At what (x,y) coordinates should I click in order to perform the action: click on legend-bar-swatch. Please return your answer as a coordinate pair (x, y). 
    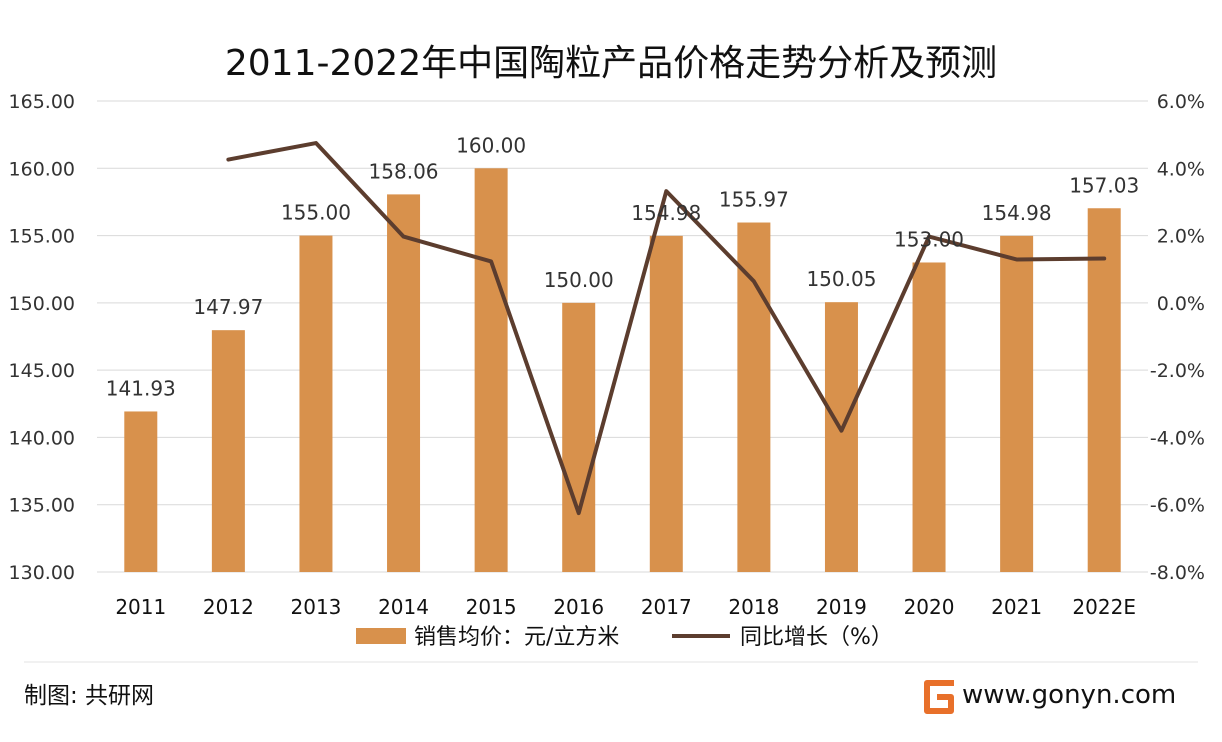
    Looking at the image, I should click on (381, 636).